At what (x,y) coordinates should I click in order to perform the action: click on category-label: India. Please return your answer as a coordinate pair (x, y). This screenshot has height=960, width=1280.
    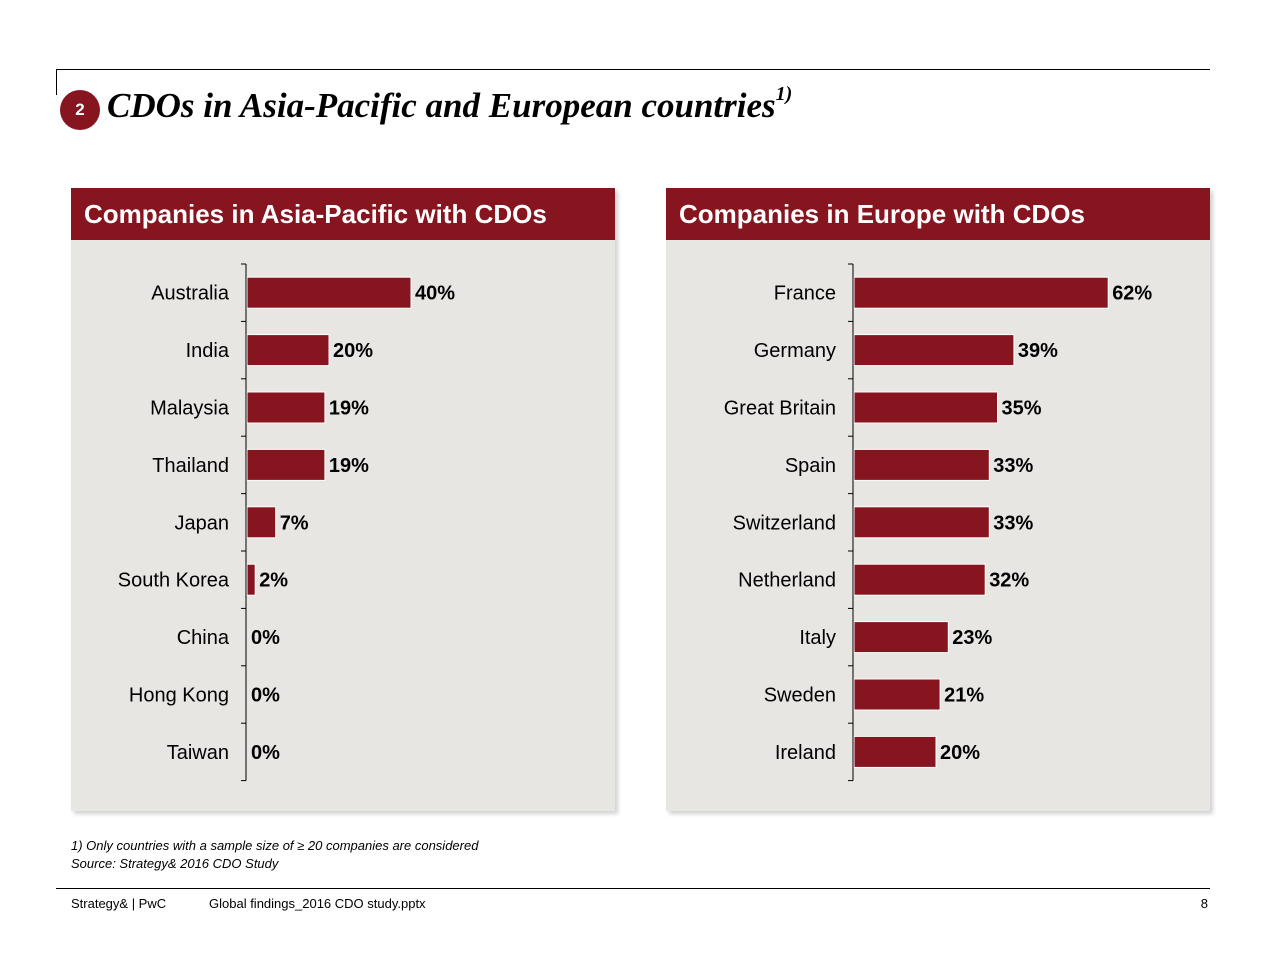
    Looking at the image, I should click on (208, 351).